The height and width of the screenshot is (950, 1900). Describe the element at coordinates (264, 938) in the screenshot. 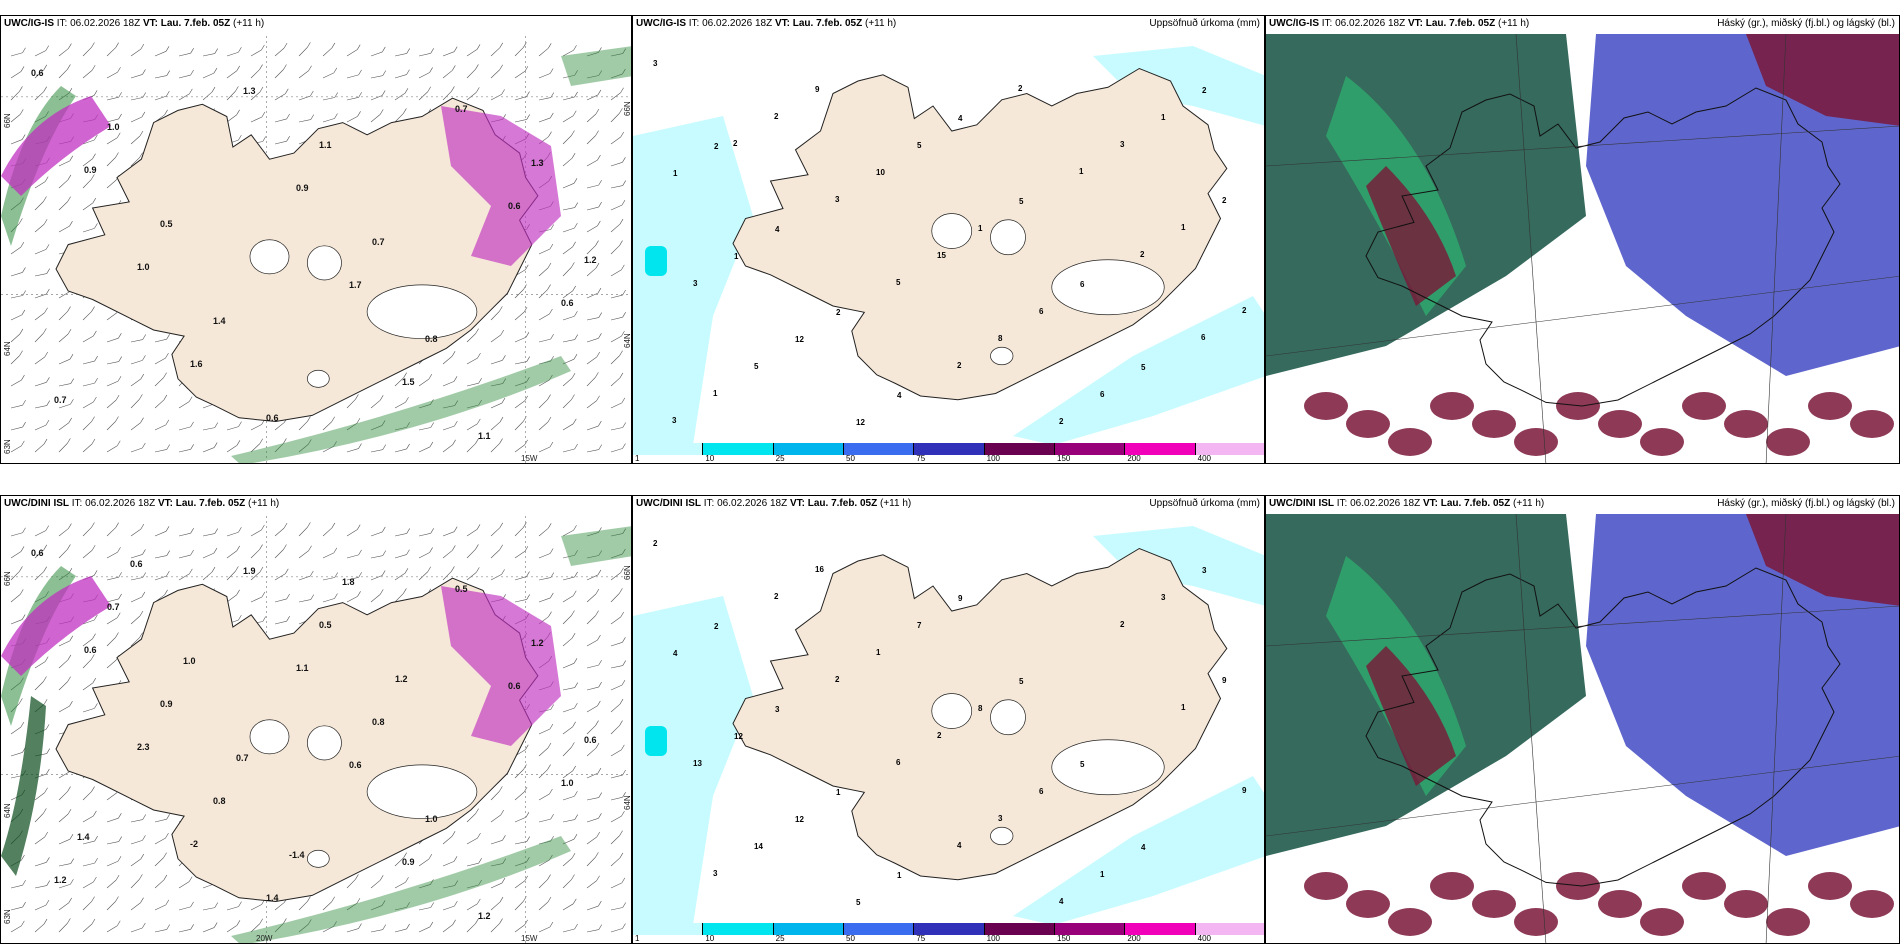

I see `grid-label-lon20: 20W` at that location.